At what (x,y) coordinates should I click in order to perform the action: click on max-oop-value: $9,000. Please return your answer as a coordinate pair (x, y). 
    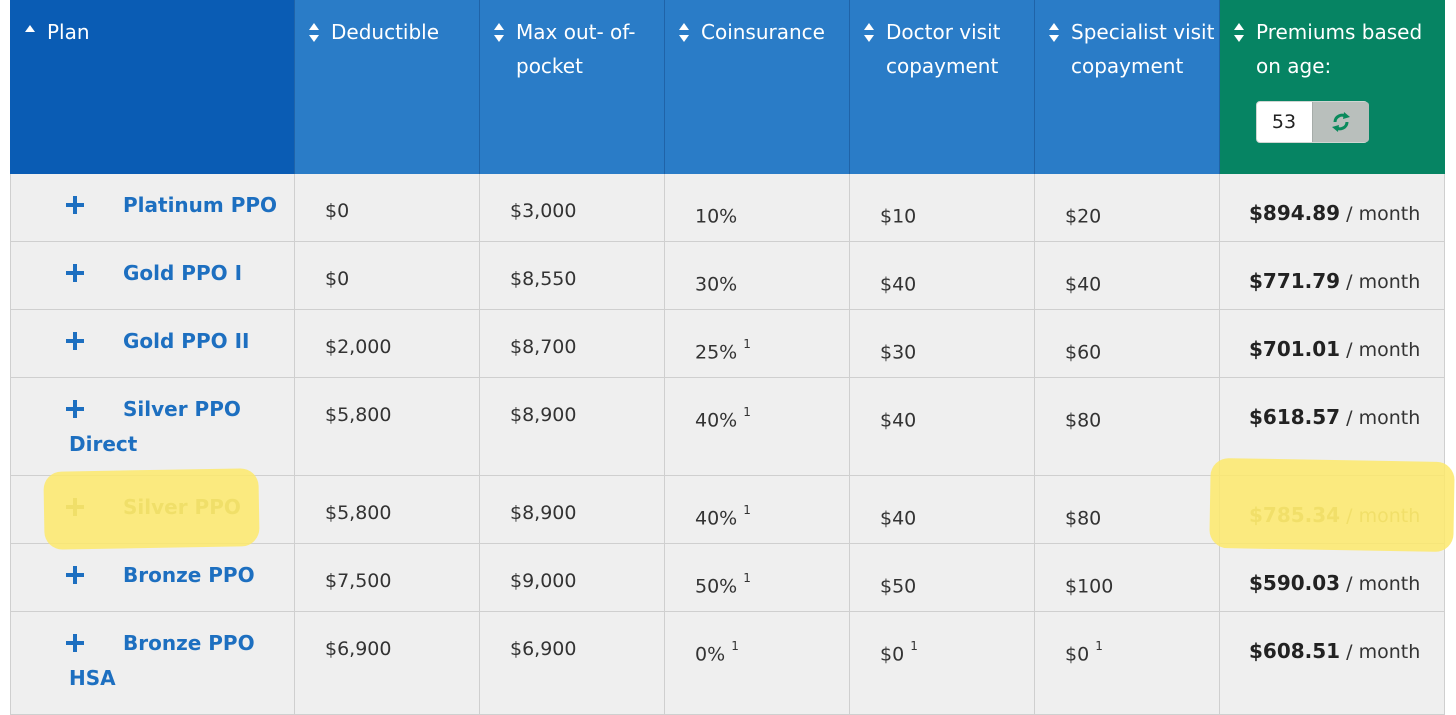
    Looking at the image, I should click on (543, 581).